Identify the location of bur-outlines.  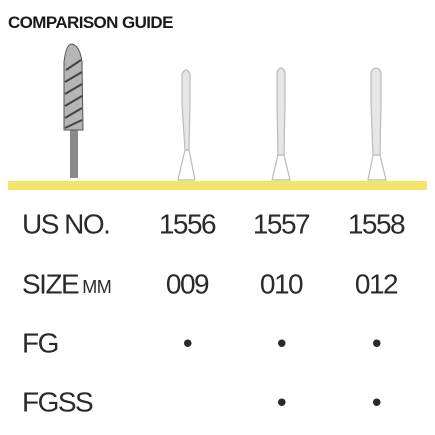
(282, 124).